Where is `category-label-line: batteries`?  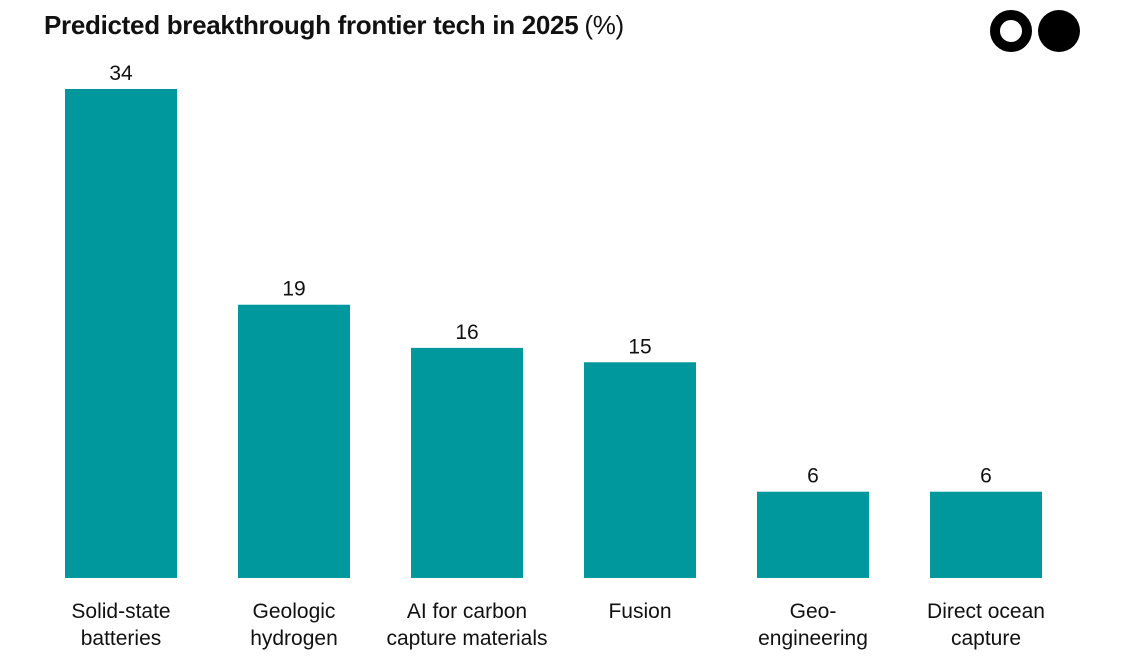 category-label-line: batteries is located at coordinates (121, 638).